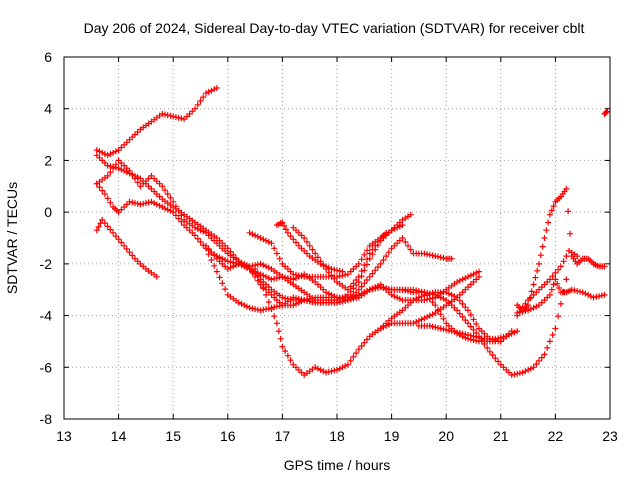 The height and width of the screenshot is (480, 640). I want to click on series-s16, so click(547, 283).